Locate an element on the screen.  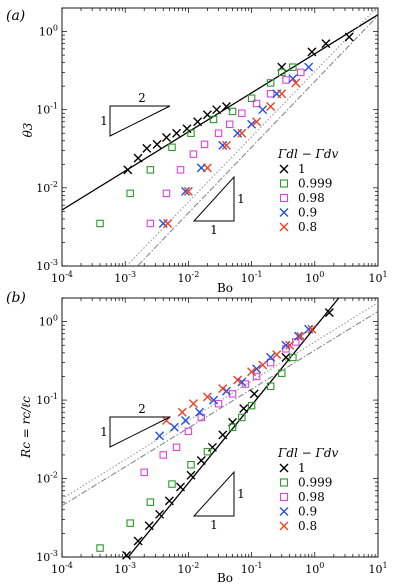
x-axis-label-a: Bo is located at coordinates (225, 288).